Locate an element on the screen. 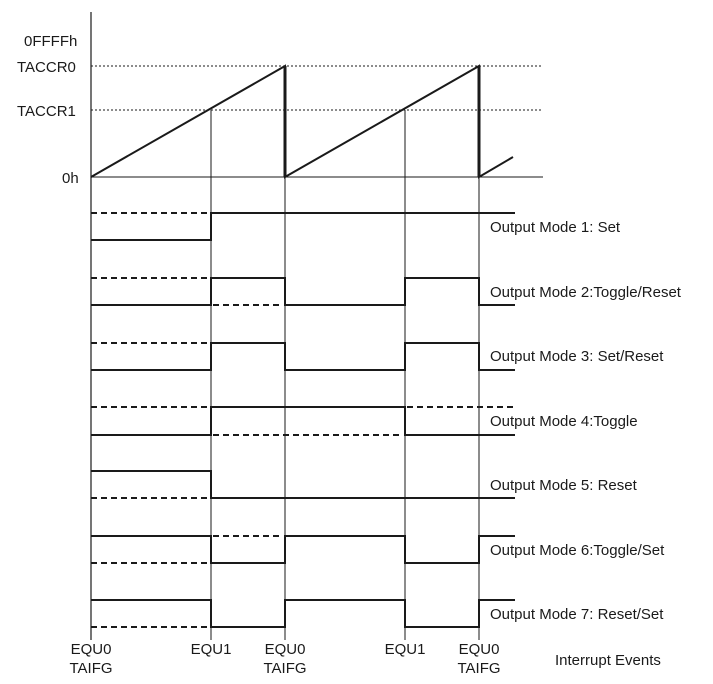  output-mode-6-label: Output Mode 6:Toggle/Set is located at coordinates (577, 550).